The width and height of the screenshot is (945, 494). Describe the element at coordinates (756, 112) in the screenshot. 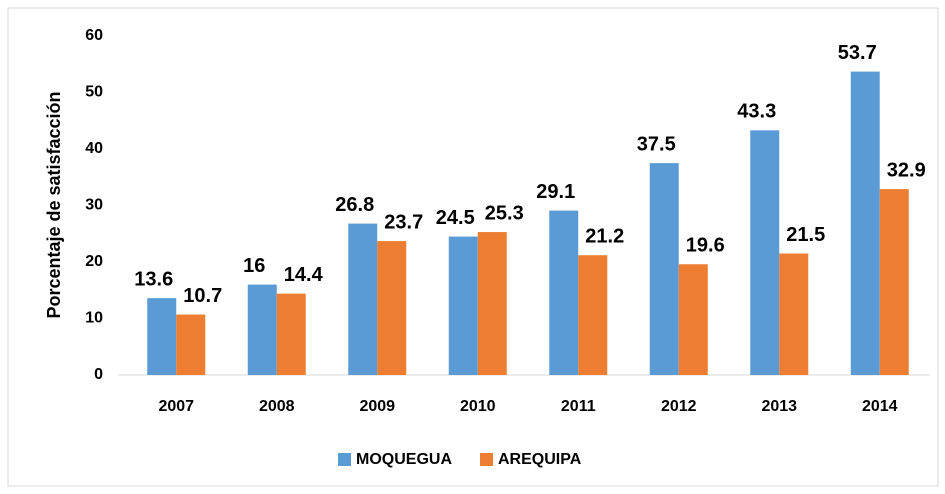

I see `data-label: 43.3` at that location.